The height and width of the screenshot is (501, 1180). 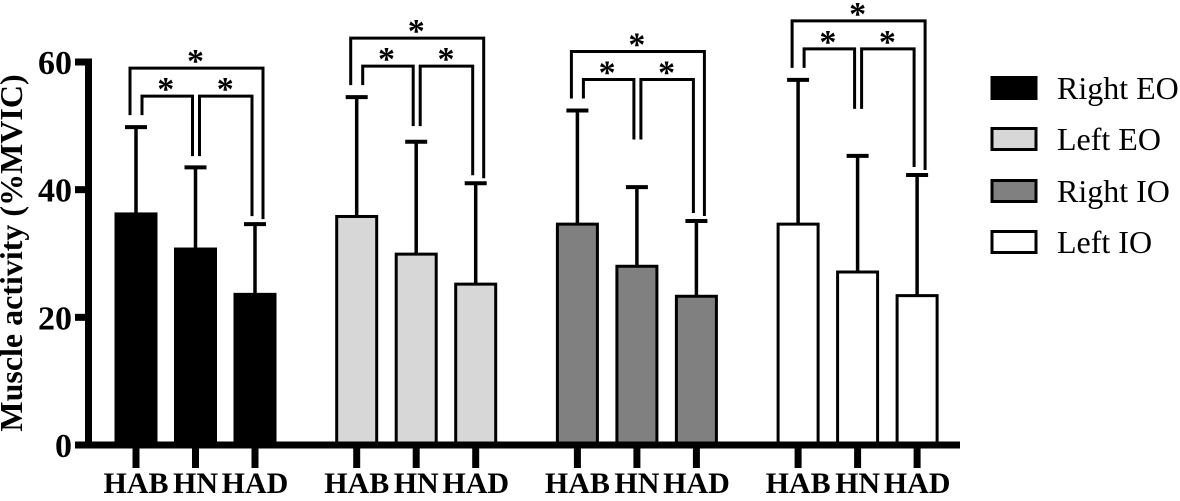 I want to click on x-tick-right-eo-hab, so click(x=136, y=458).